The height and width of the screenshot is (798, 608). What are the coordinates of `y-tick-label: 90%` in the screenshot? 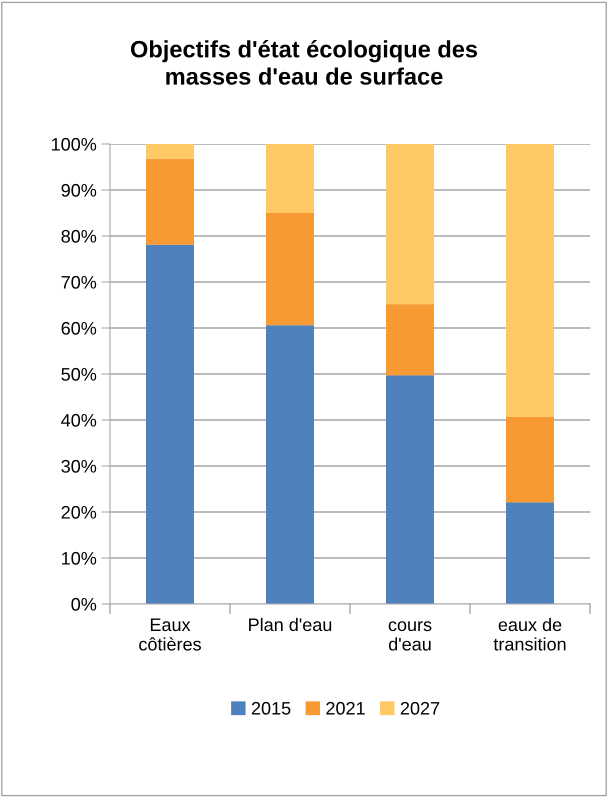 It's located at (79, 190).